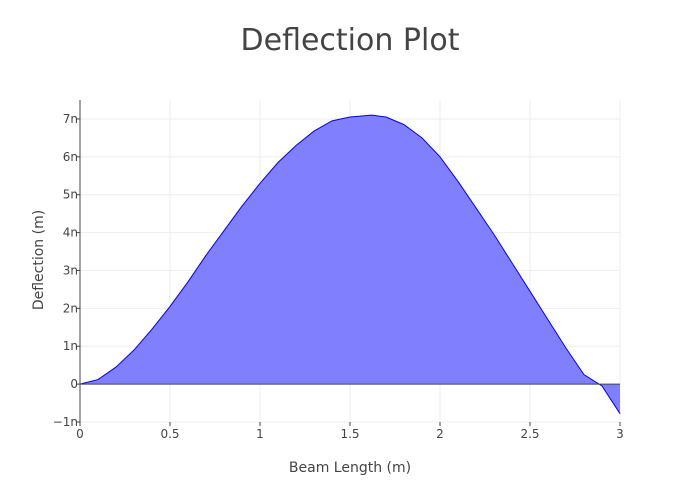  What do you see at coordinates (70, 270) in the screenshot?
I see `y-tick-label: 3n` at bounding box center [70, 270].